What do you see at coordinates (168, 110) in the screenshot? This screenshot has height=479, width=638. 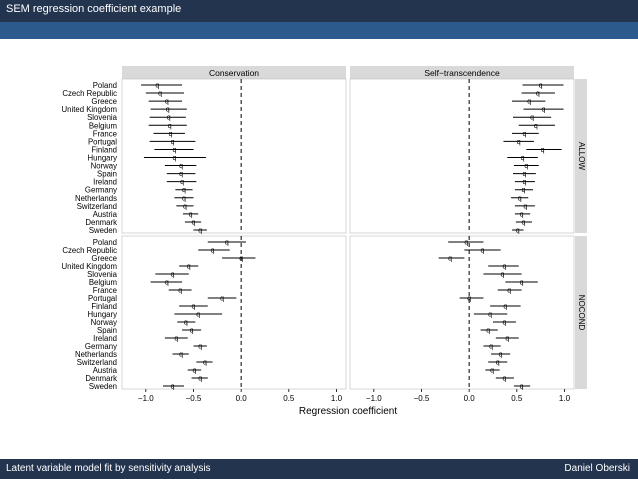 I see `estimate-point-0-0-3: q` at bounding box center [168, 110].